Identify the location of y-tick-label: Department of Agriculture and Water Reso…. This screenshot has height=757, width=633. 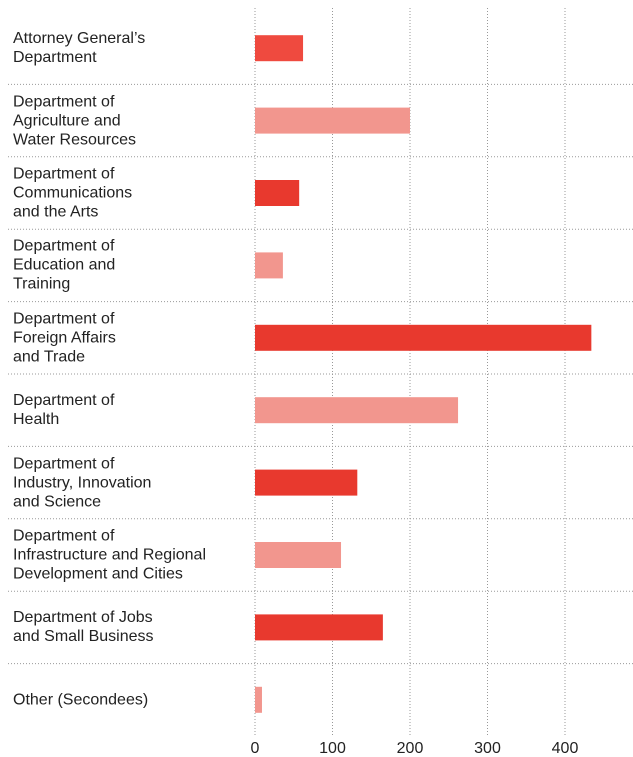
(74, 121).